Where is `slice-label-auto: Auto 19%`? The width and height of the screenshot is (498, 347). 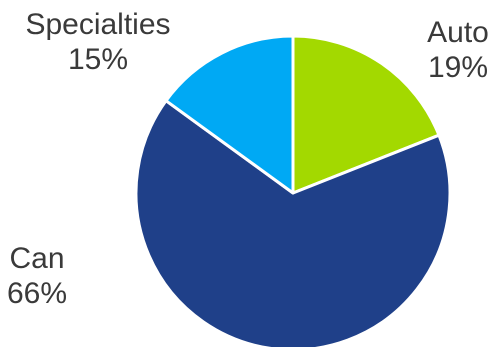
slice-label-auto: Auto 19% is located at coordinates (455, 50).